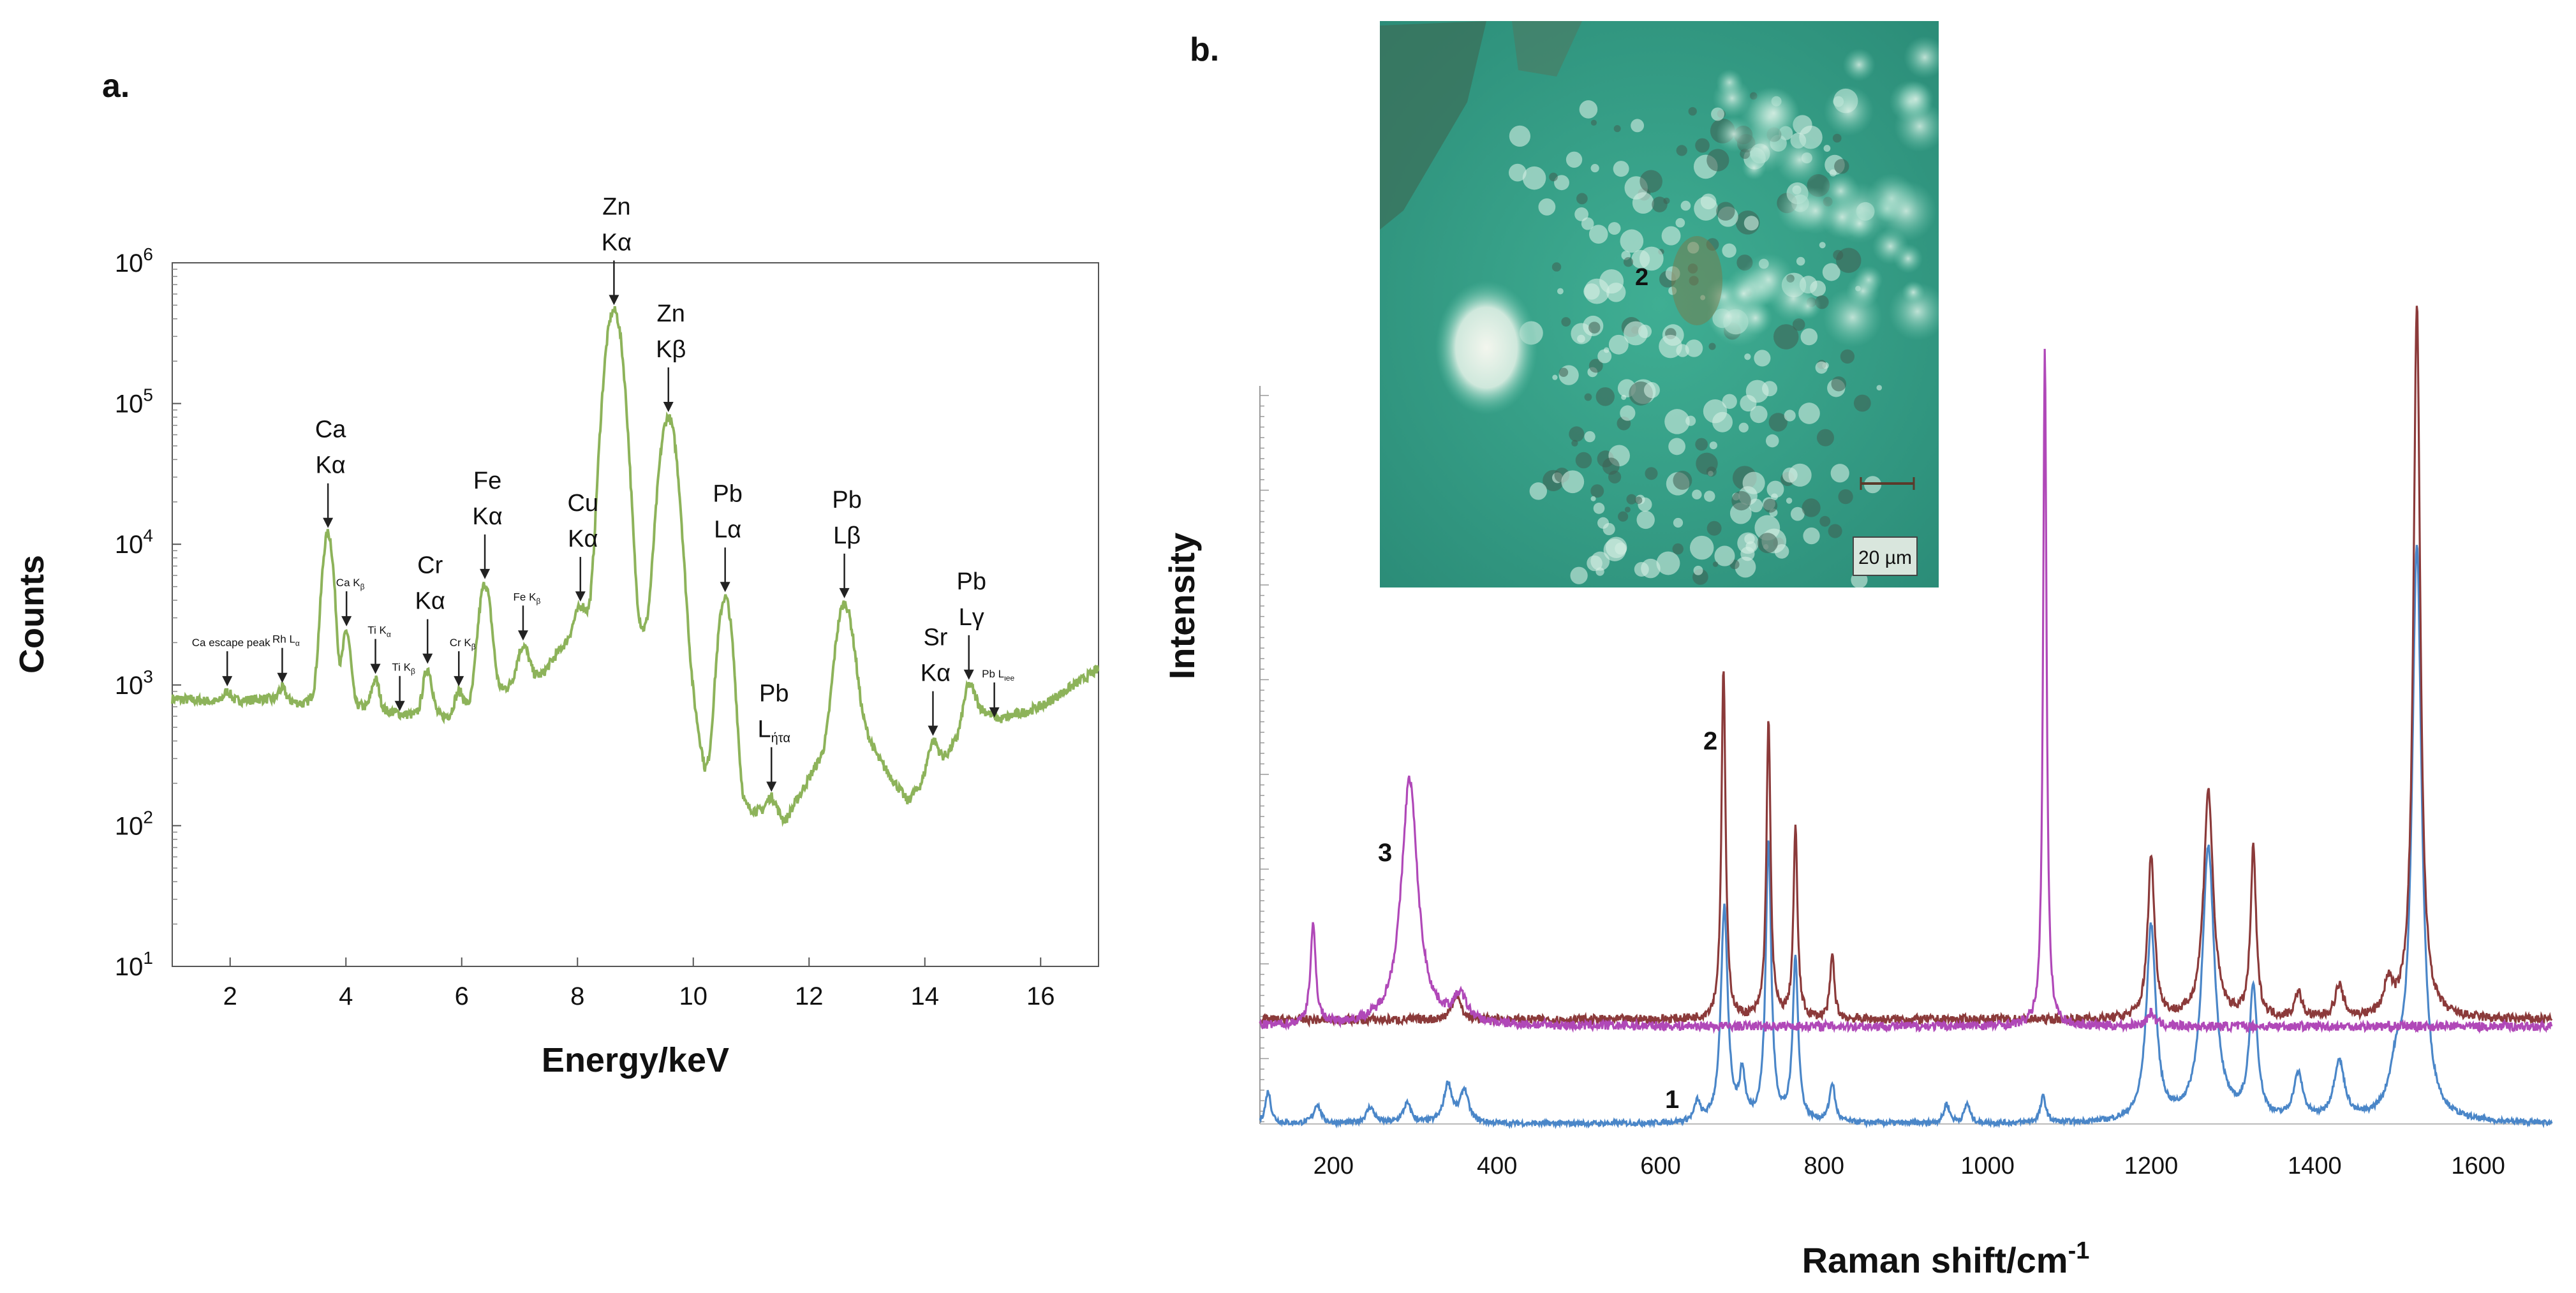  I want to click on peak-label: Cr, so click(430, 565).